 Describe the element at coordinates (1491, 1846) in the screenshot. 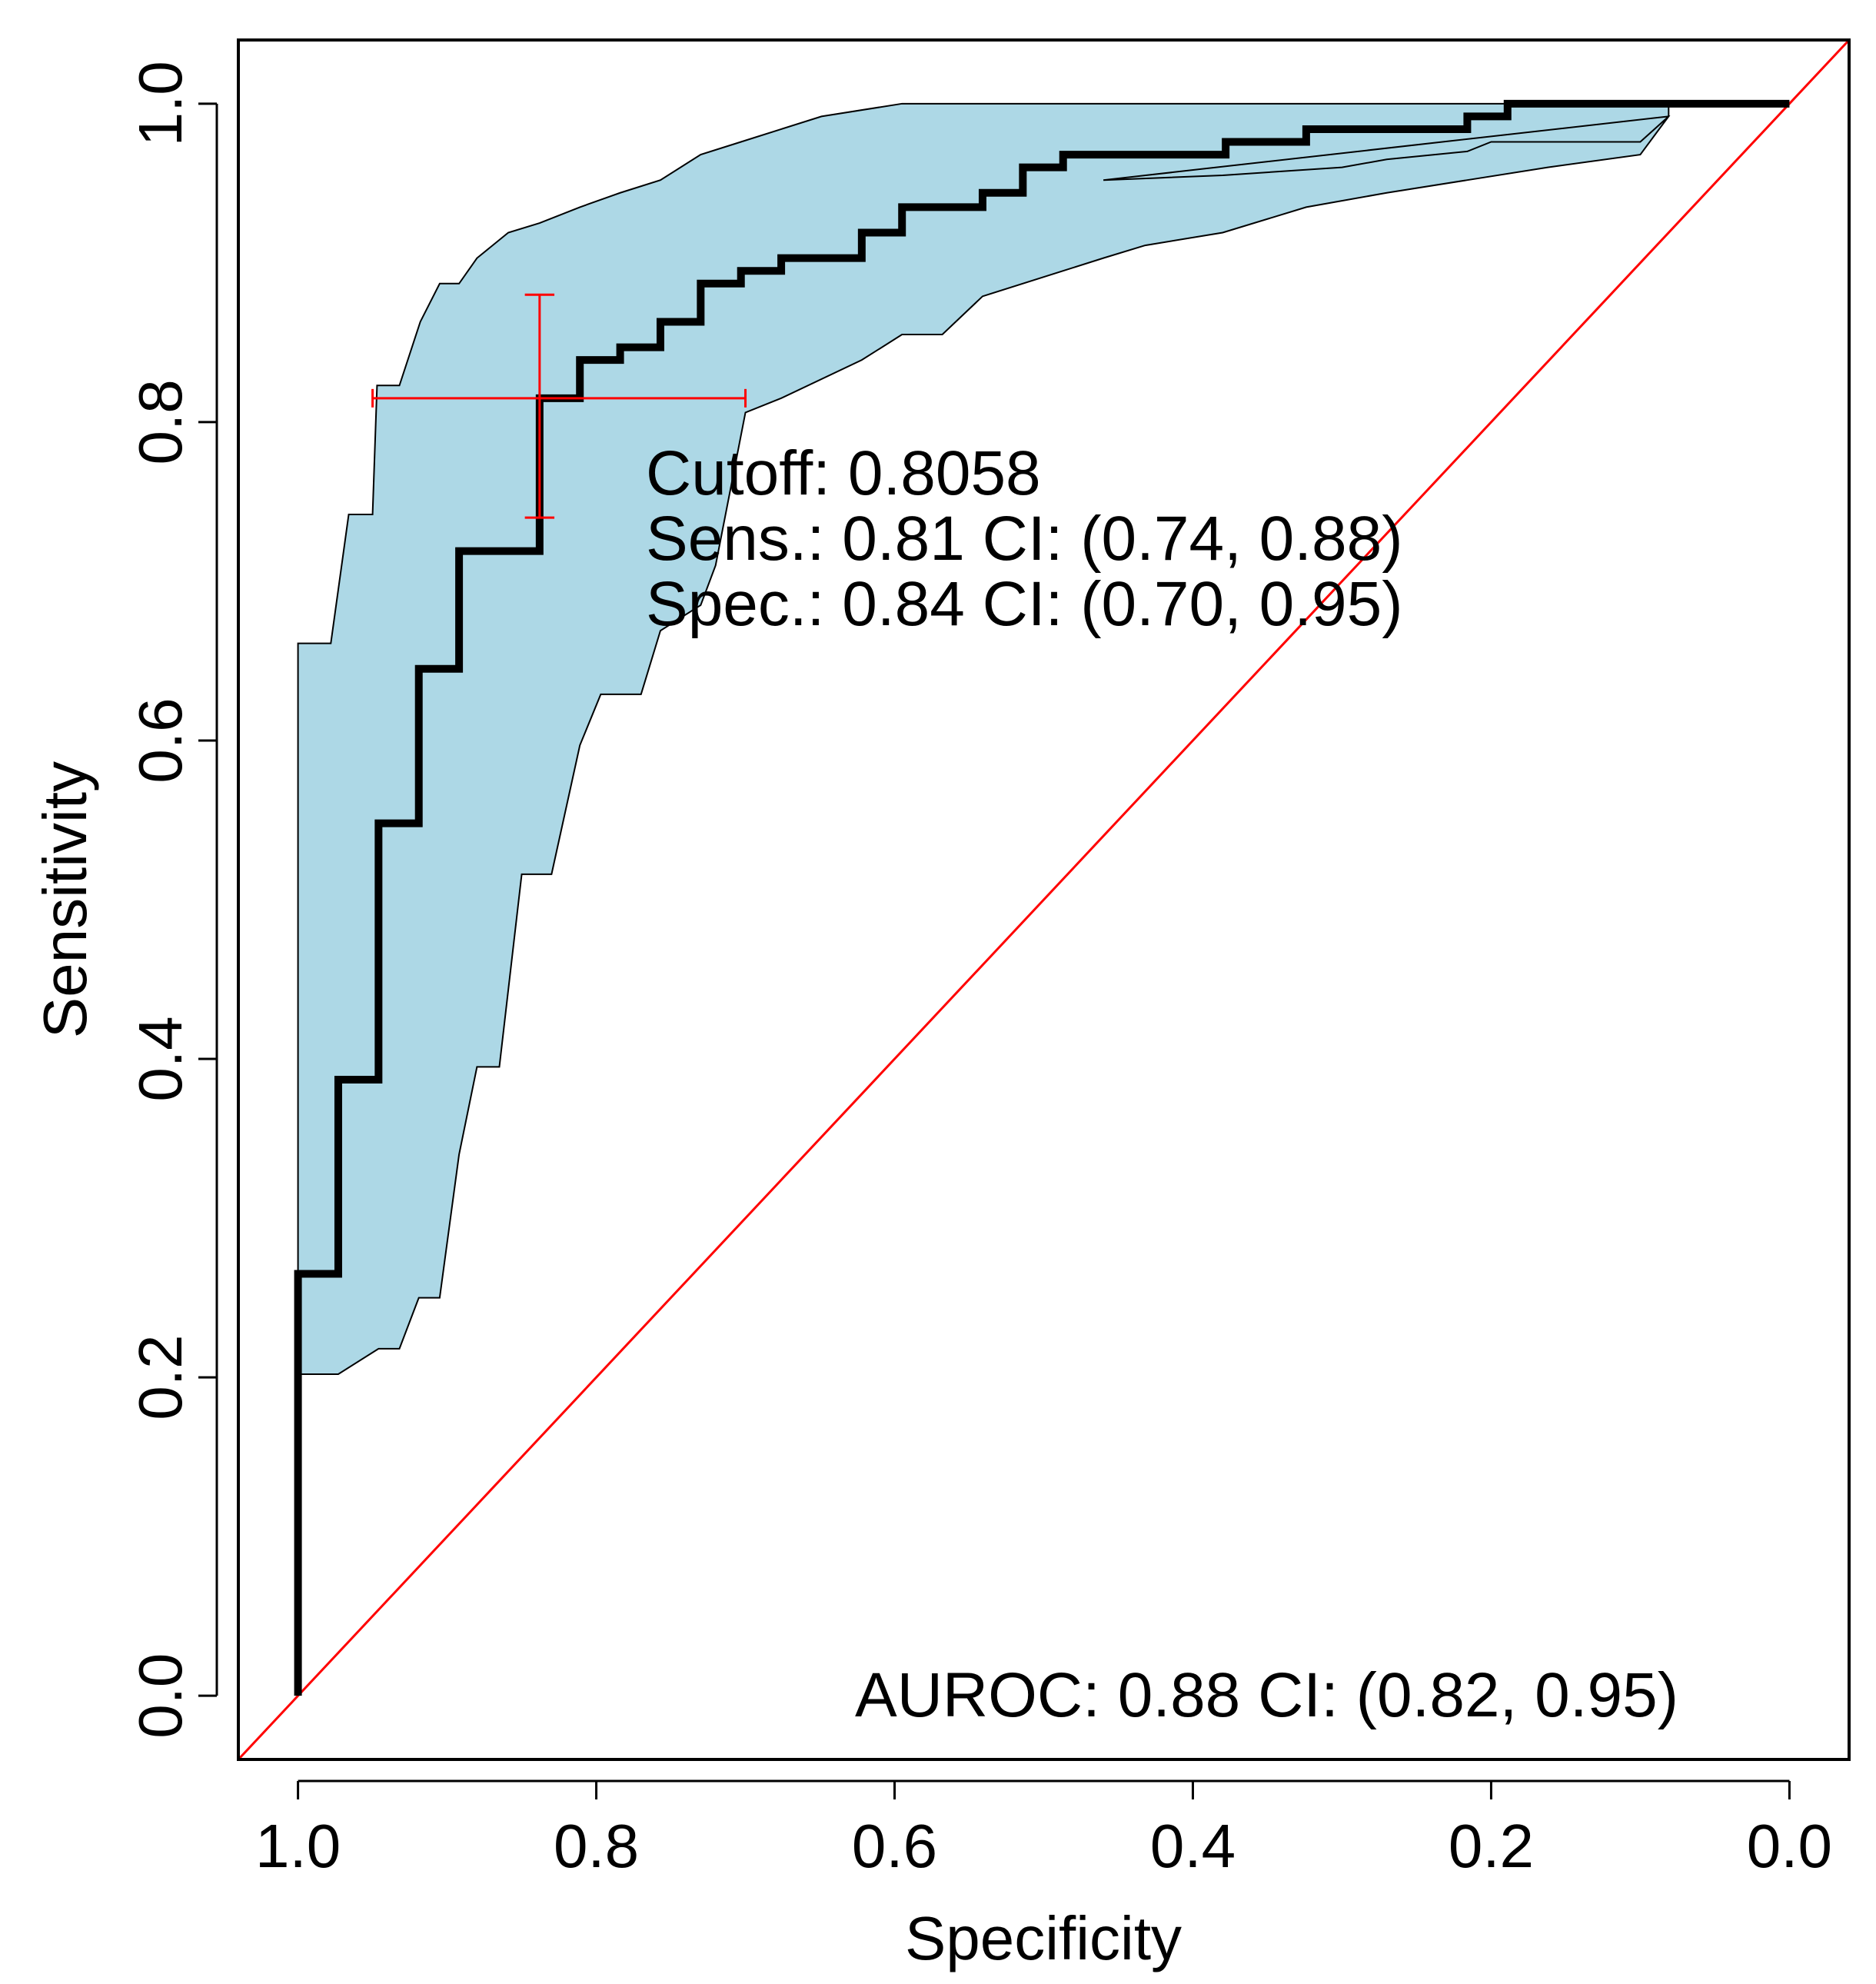

I see `x-tick-label: 0.2` at that location.